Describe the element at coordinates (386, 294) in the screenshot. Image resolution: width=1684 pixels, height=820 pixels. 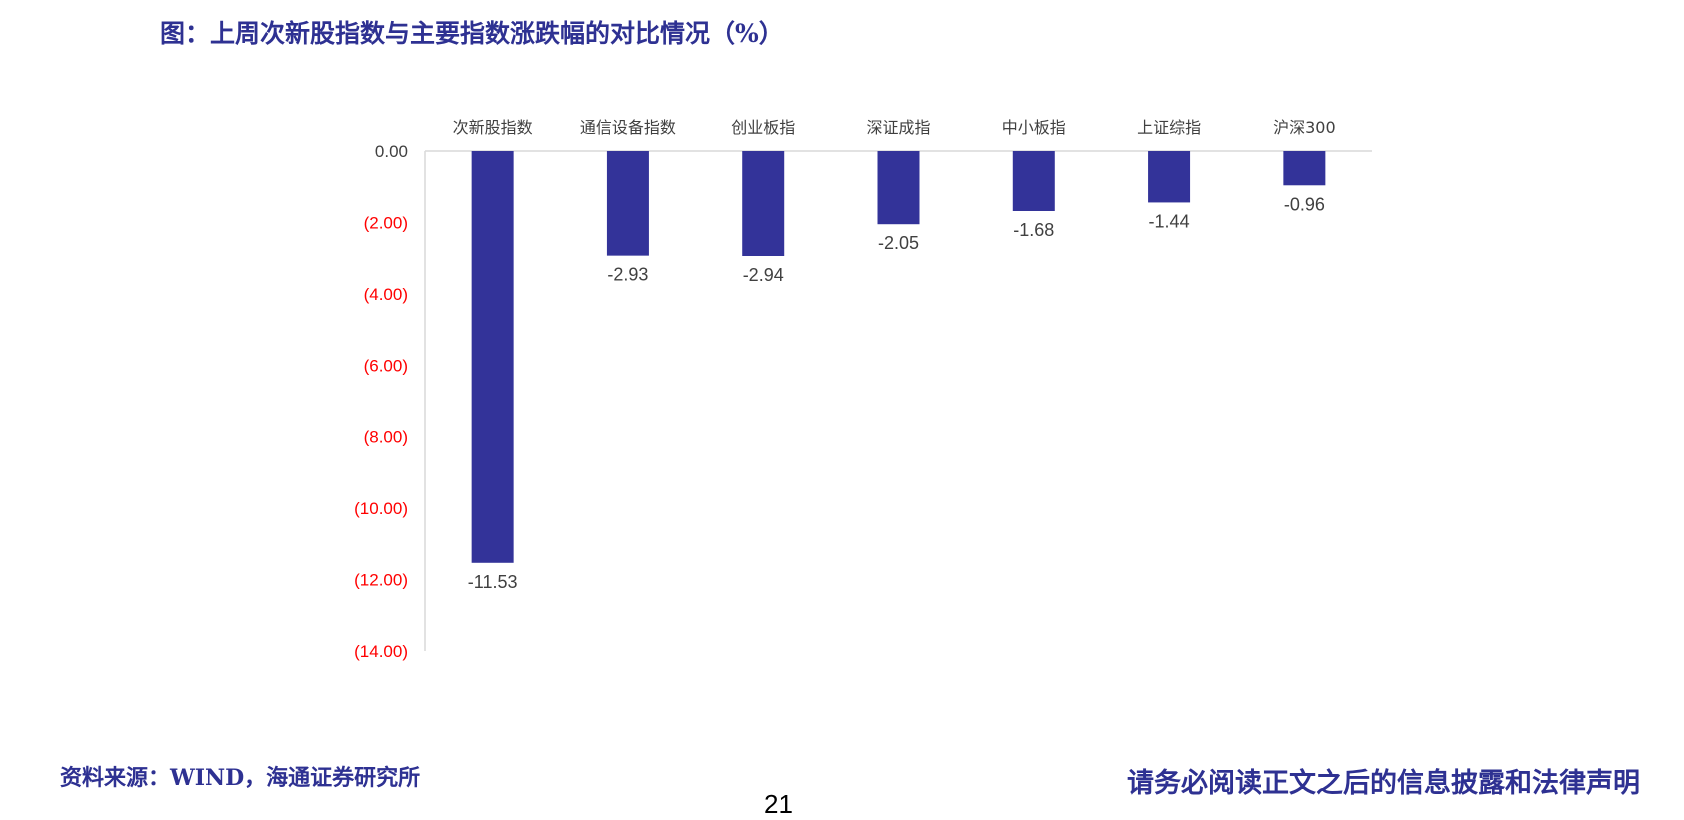
I see `y-tick-label: (4.00)` at that location.